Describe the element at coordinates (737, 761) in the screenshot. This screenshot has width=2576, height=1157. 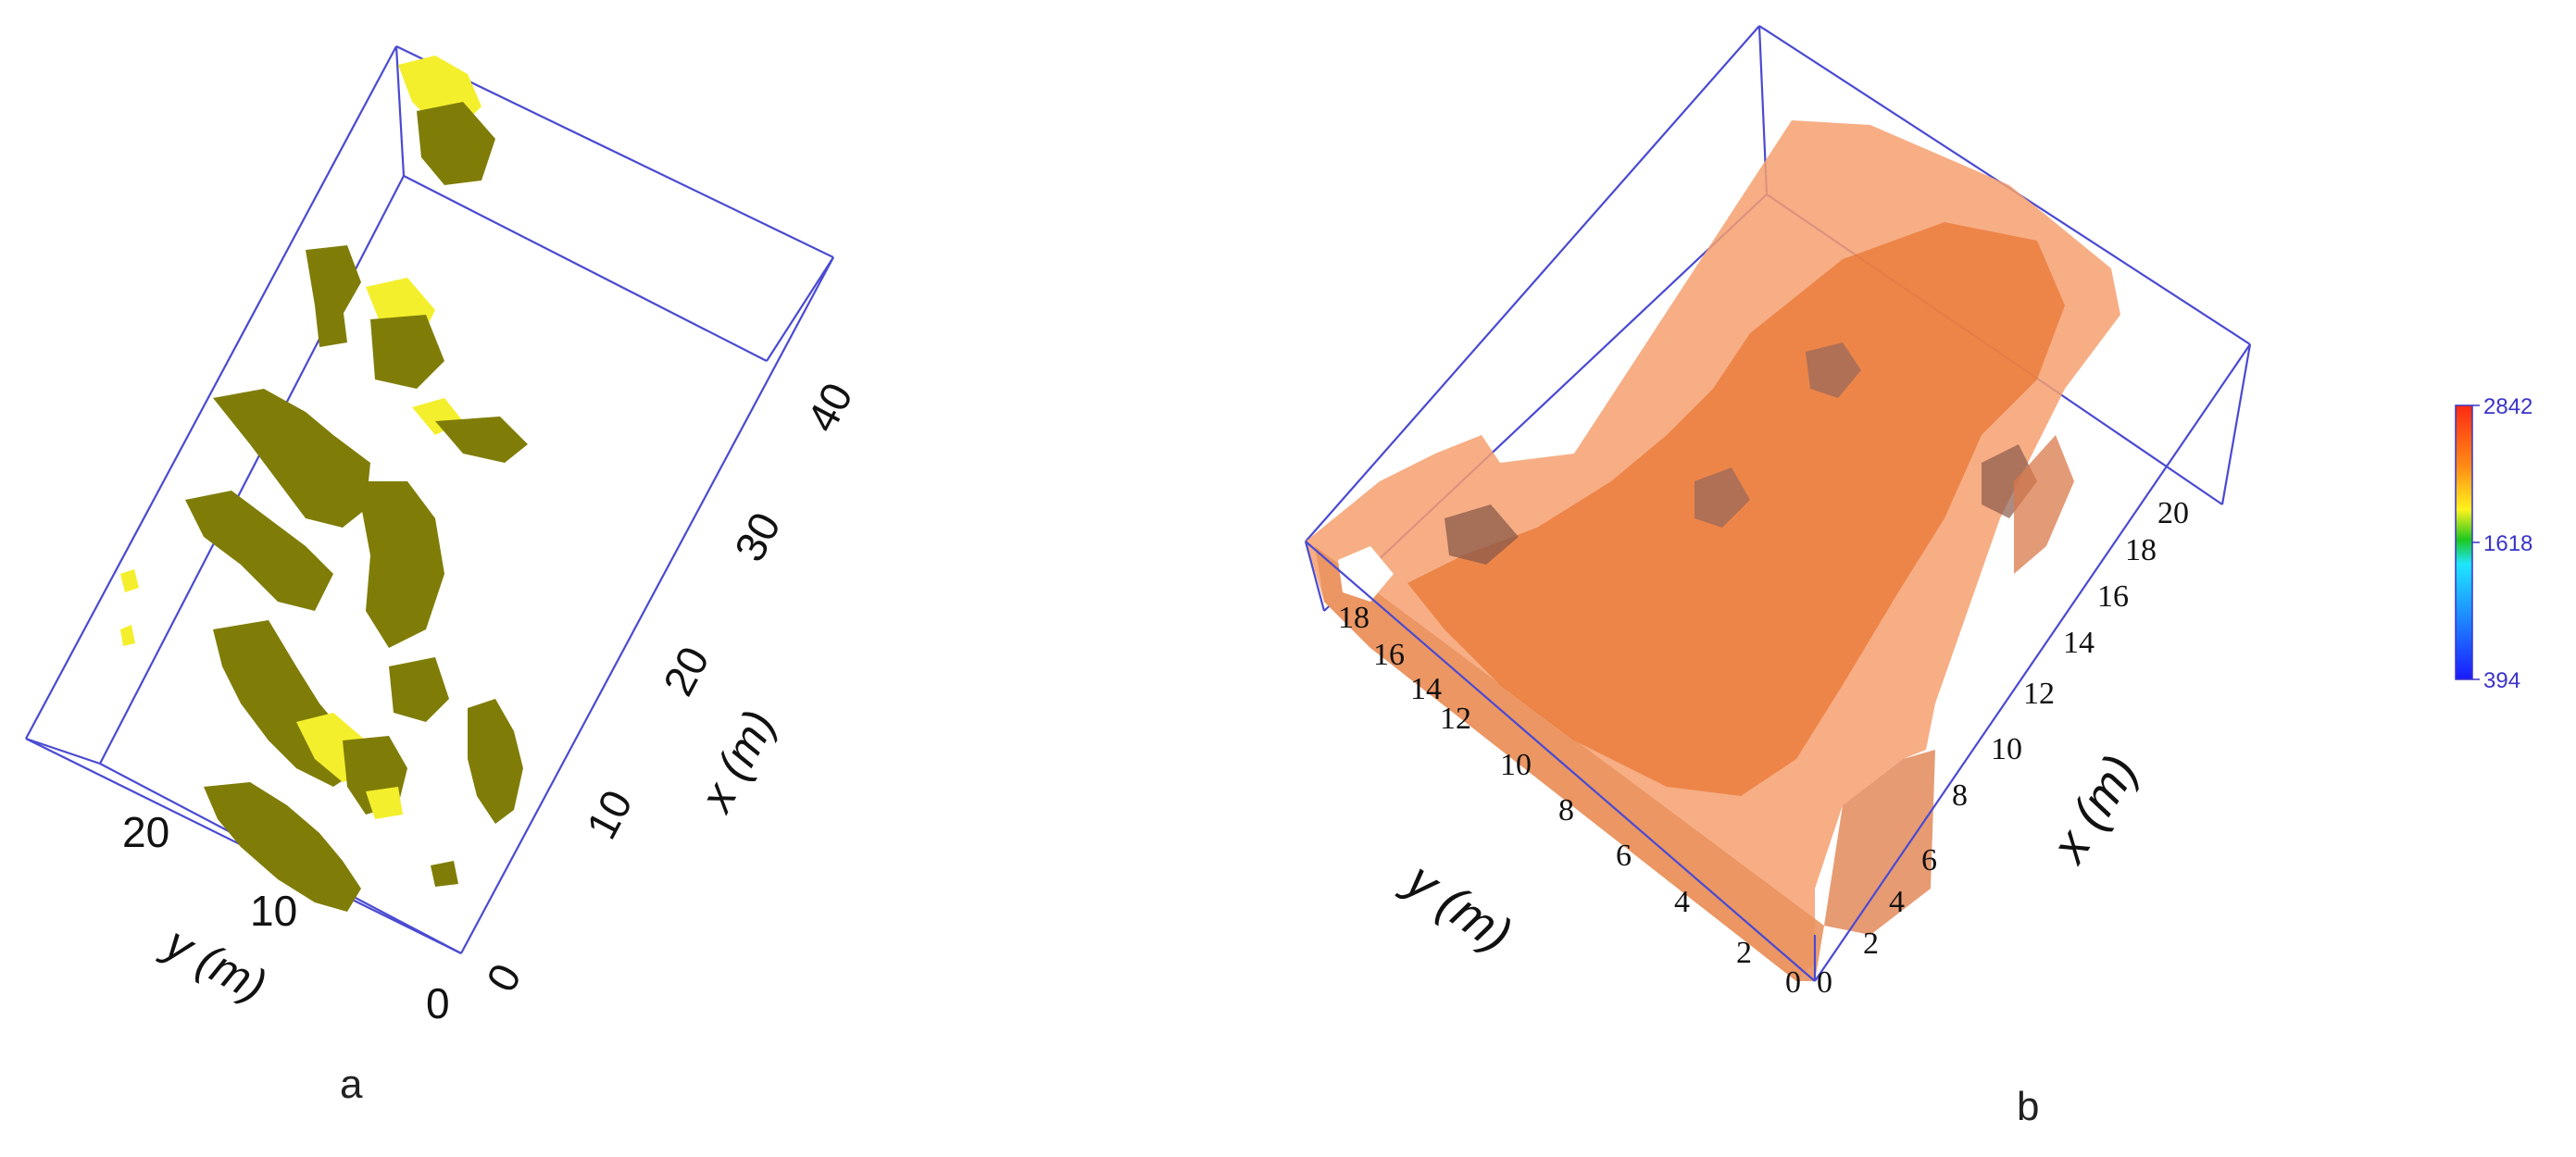
I see `panel-a-x-axis-label: x (m)` at that location.